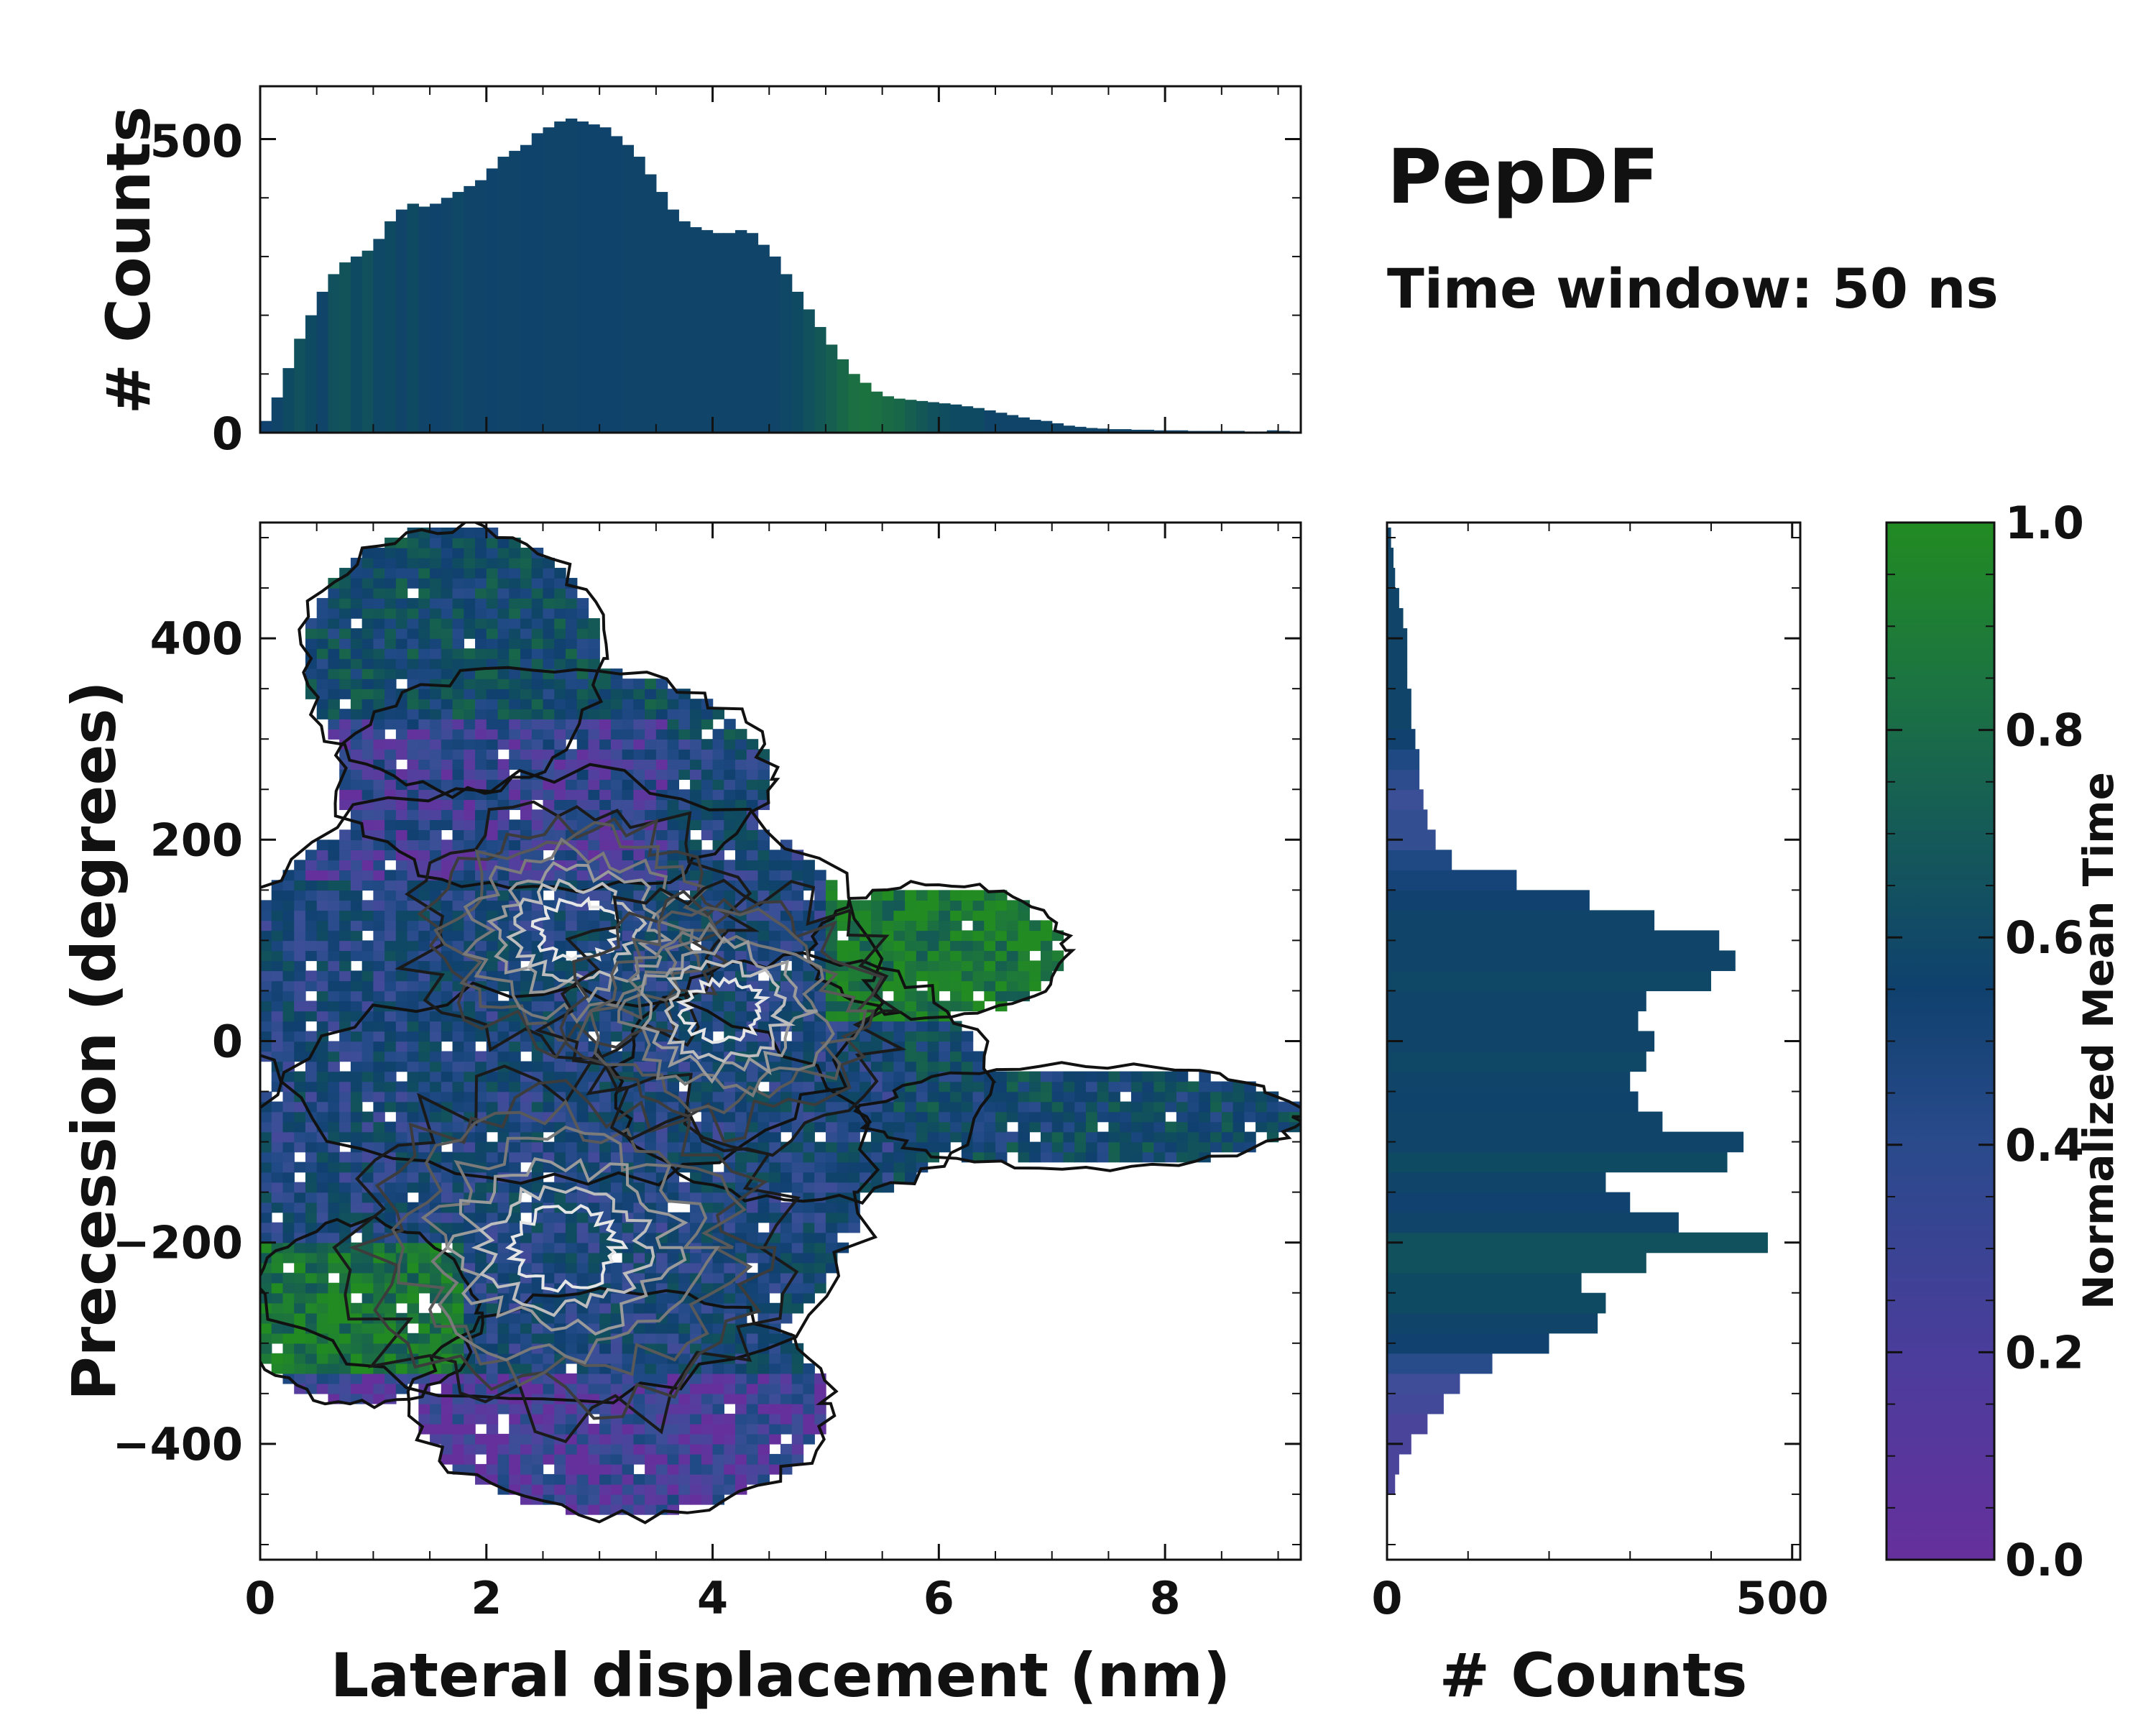  I want to click on right-xtick-label-500: 500, so click(1782, 1598).